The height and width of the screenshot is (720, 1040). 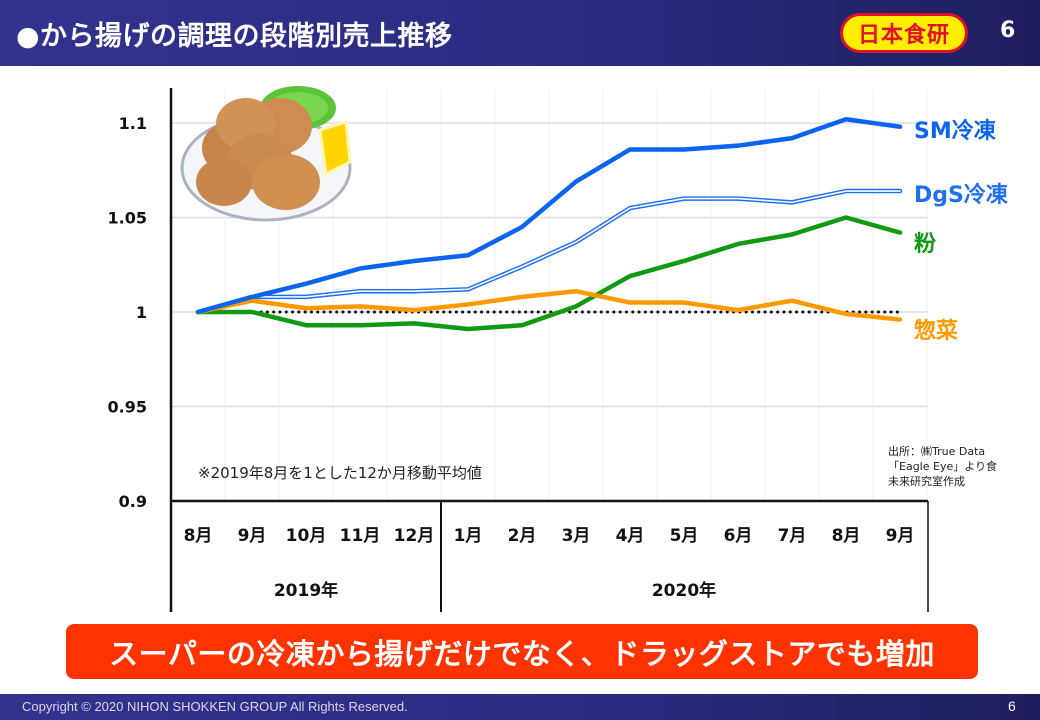 I want to click on x-tick-label: 5月, so click(x=684, y=536).